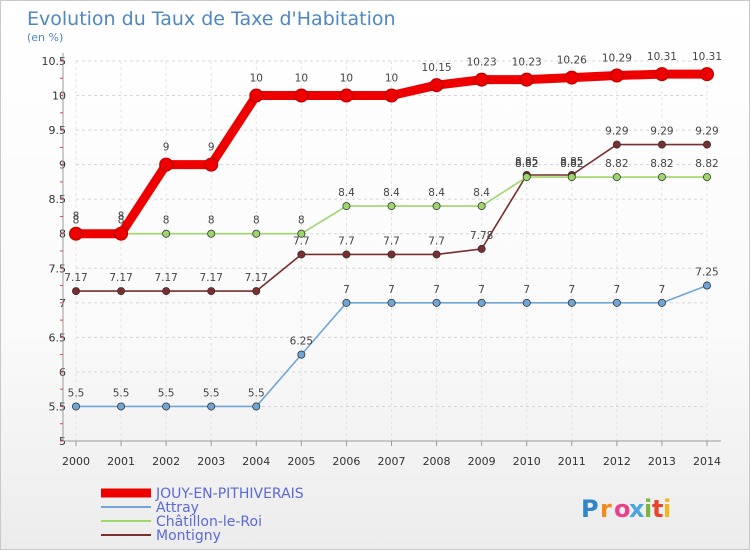 Image resolution: width=750 pixels, height=551 pixels. I want to click on data-label: 10.26, so click(572, 61).